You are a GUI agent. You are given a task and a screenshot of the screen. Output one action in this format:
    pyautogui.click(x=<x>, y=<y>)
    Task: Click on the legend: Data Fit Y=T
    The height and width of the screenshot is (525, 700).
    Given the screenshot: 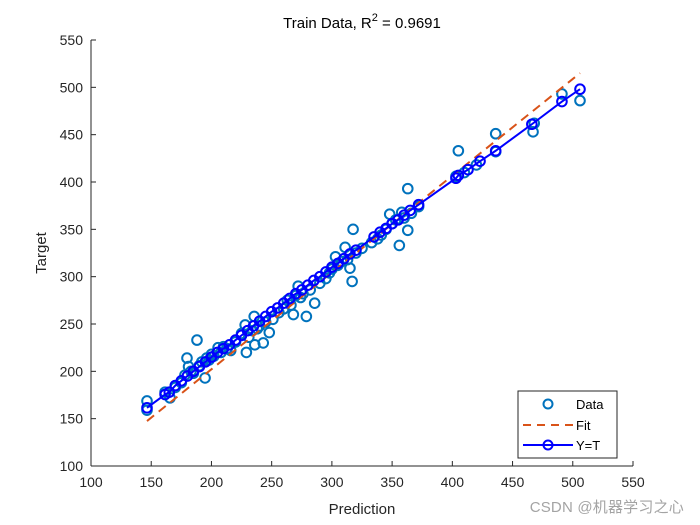 What is the action you would take?
    pyautogui.click(x=567, y=424)
    